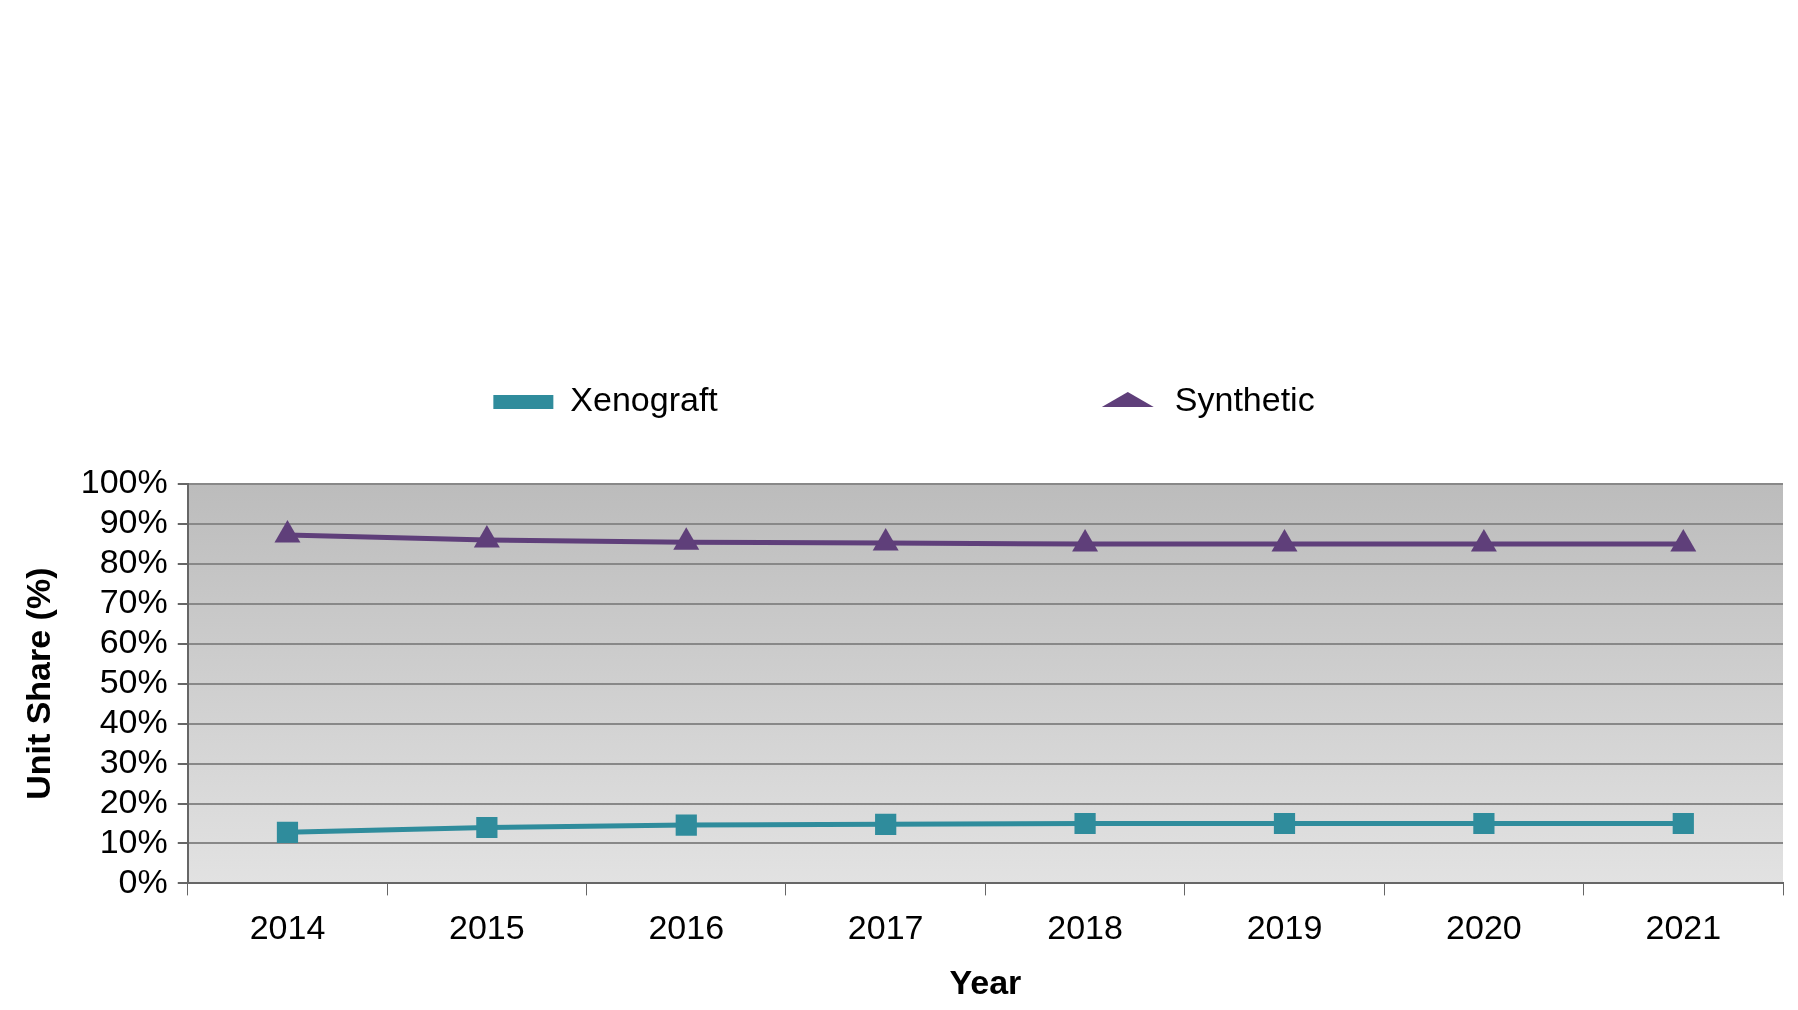  I want to click on x-tick-label: 2021, so click(1683, 927).